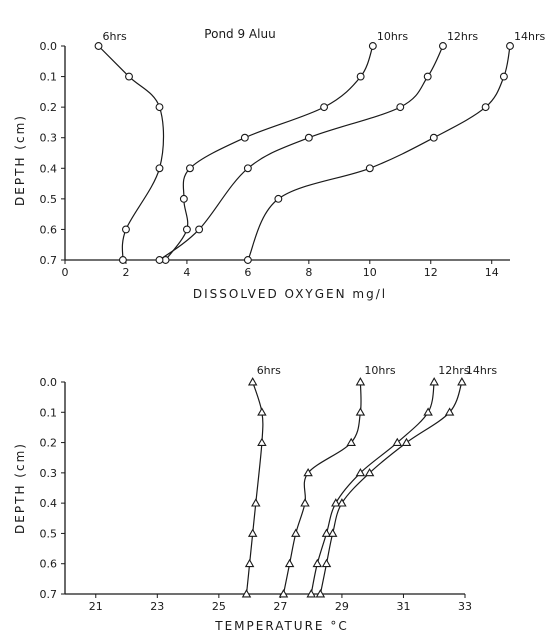 The height and width of the screenshot is (640, 550). What do you see at coordinates (281, 626) in the screenshot?
I see `x-axis-title: TEMPERATURE °C` at bounding box center [281, 626].